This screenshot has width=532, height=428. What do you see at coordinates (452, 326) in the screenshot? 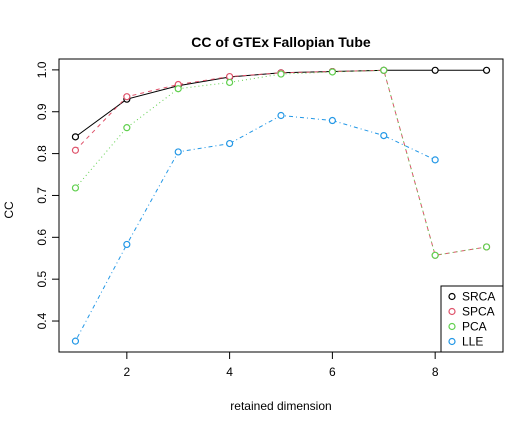
I see `legend-marker-pca` at bounding box center [452, 326].